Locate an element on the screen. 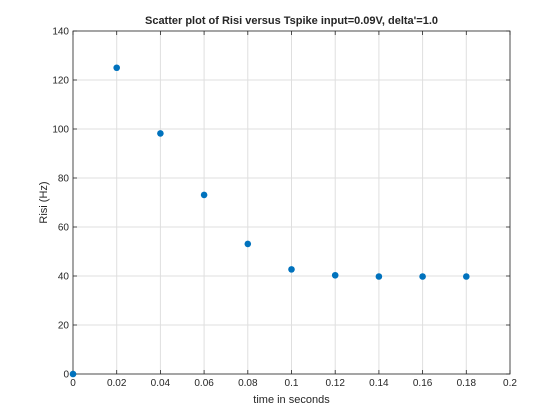 This screenshot has height=420, width=560. y-tick-label: 0 is located at coordinates (66, 375).